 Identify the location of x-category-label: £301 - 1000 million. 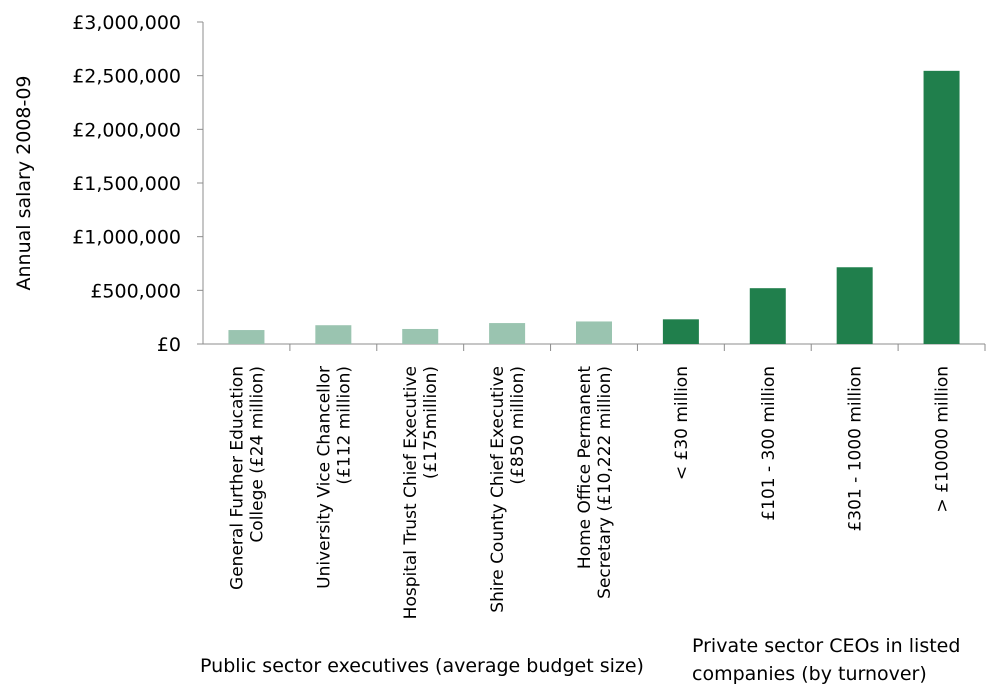
(856, 449).